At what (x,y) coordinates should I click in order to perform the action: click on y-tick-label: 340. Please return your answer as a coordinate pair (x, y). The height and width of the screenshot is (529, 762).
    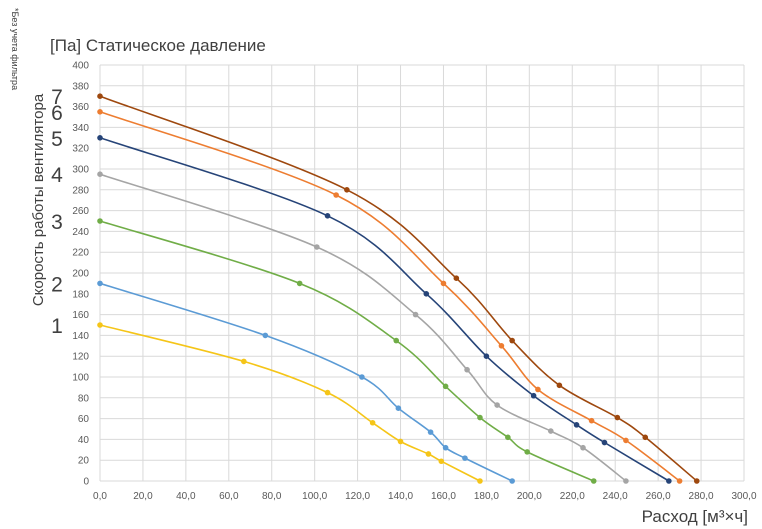
    Looking at the image, I should click on (80, 128).